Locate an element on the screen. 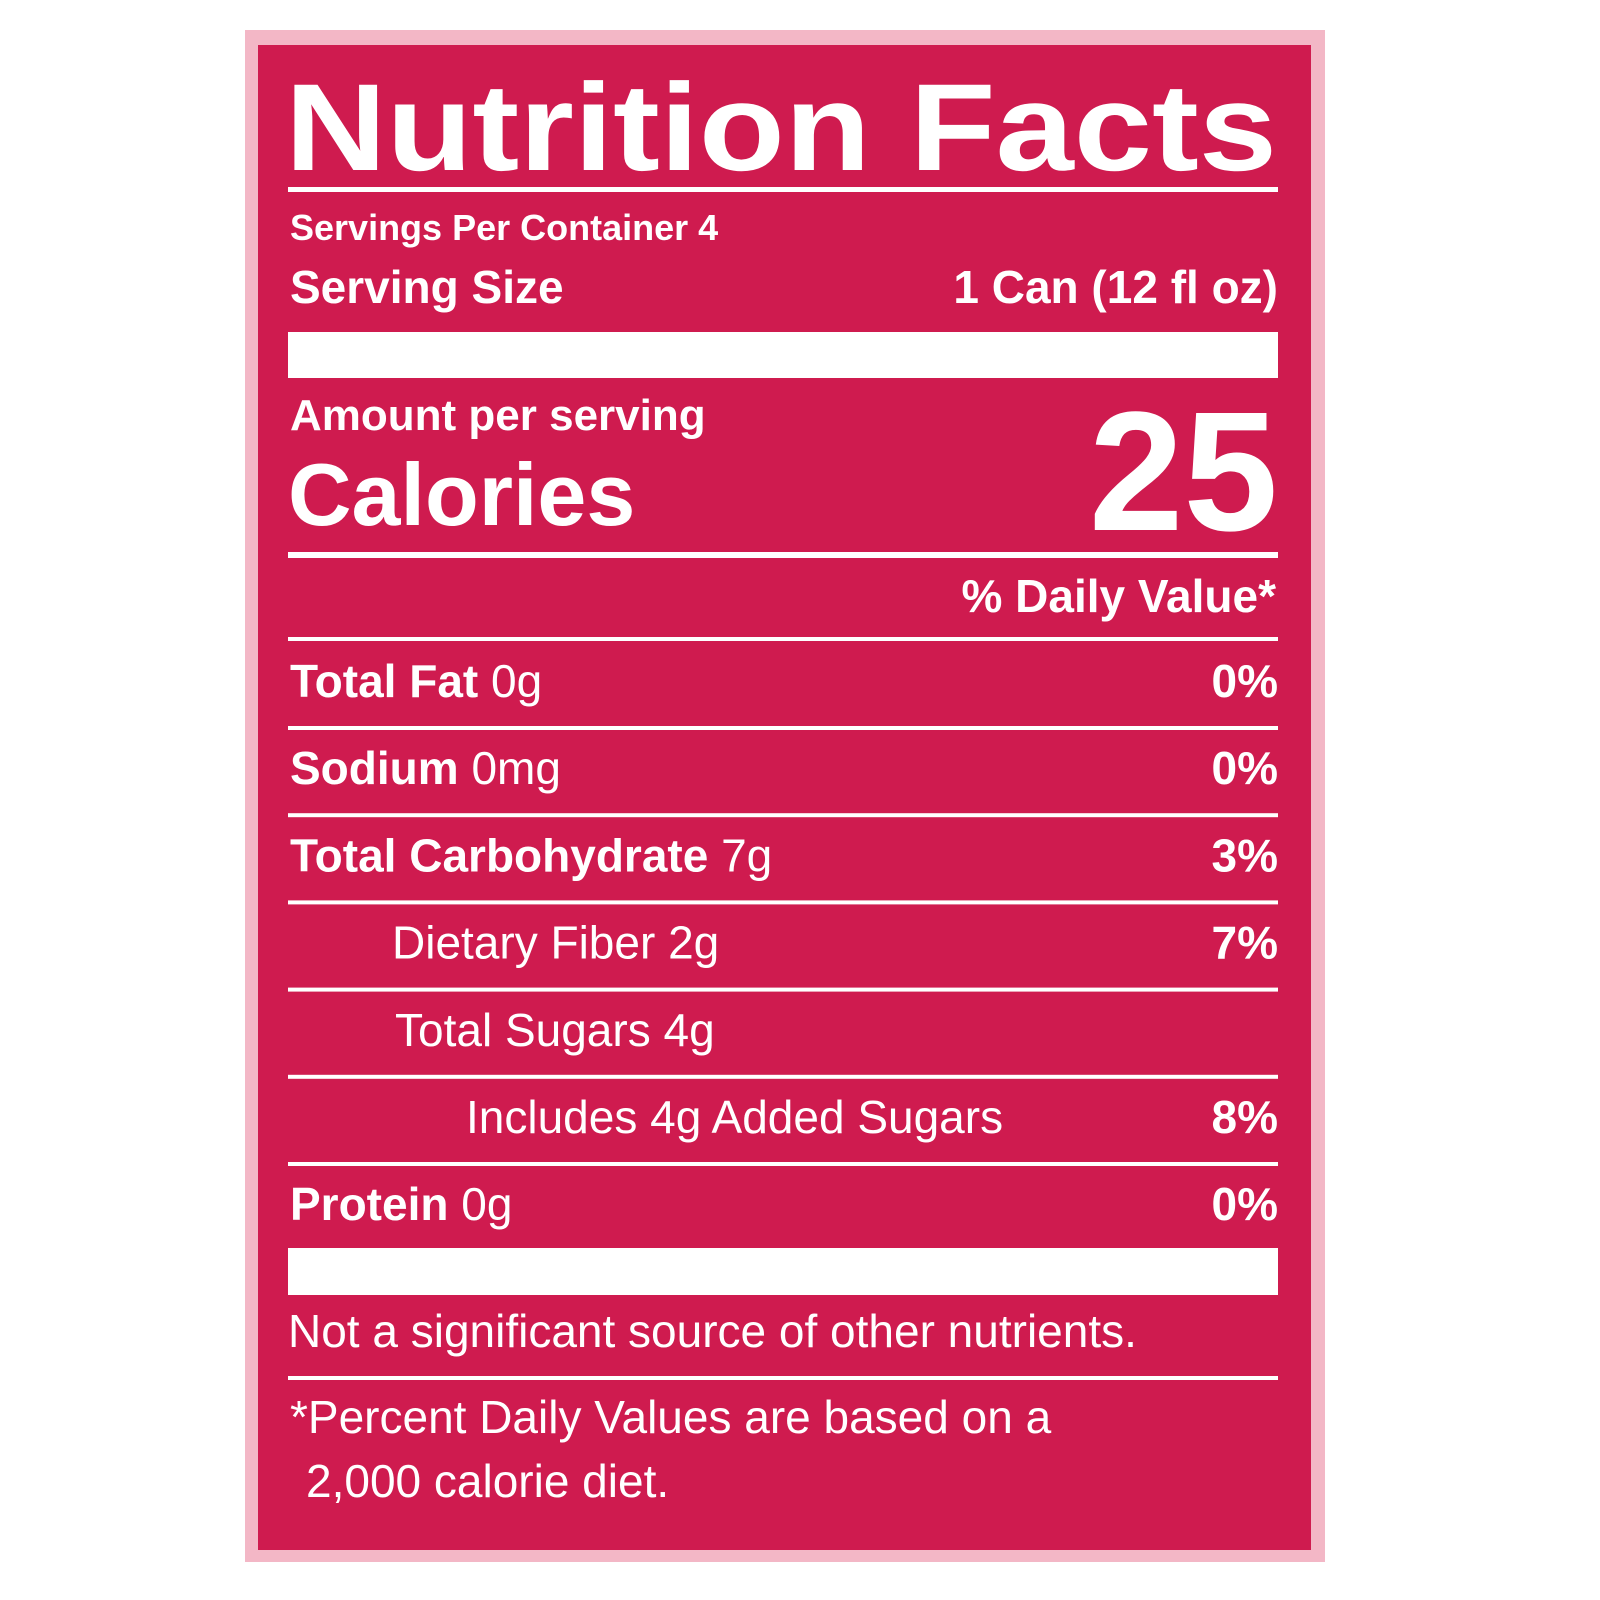  calories-value: 25 is located at coordinates (1183, 472).